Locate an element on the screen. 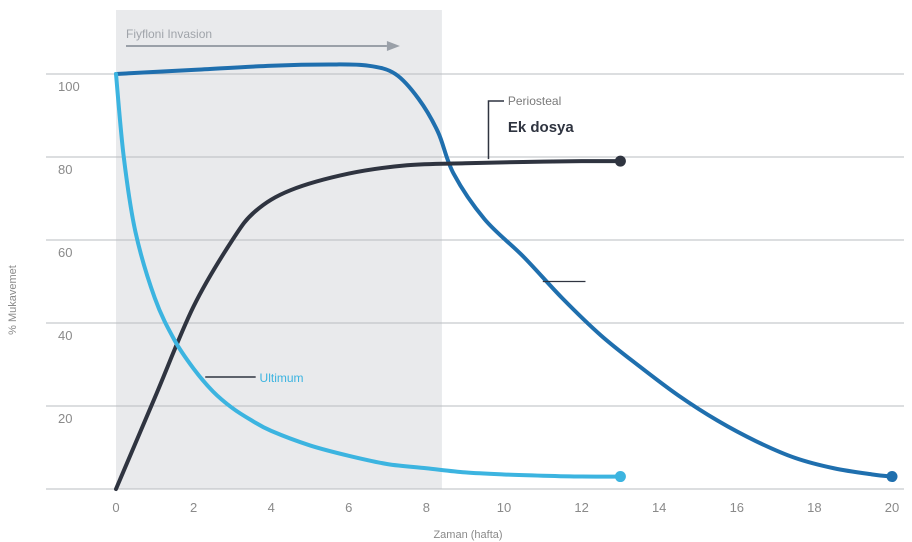  x-tick-label: 12 is located at coordinates (581, 507).